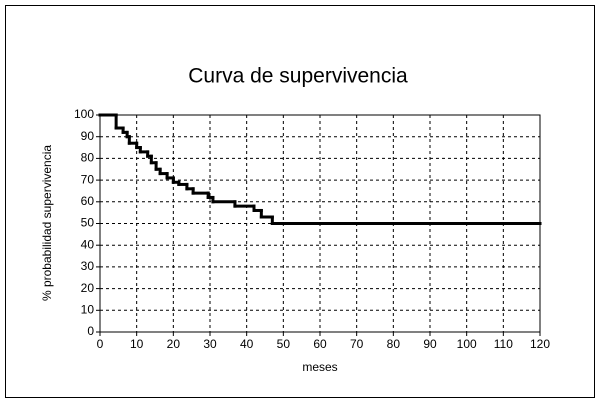 This screenshot has height=403, width=600. What do you see at coordinates (88, 266) in the screenshot?
I see `y-tick-label: 30` at bounding box center [88, 266].